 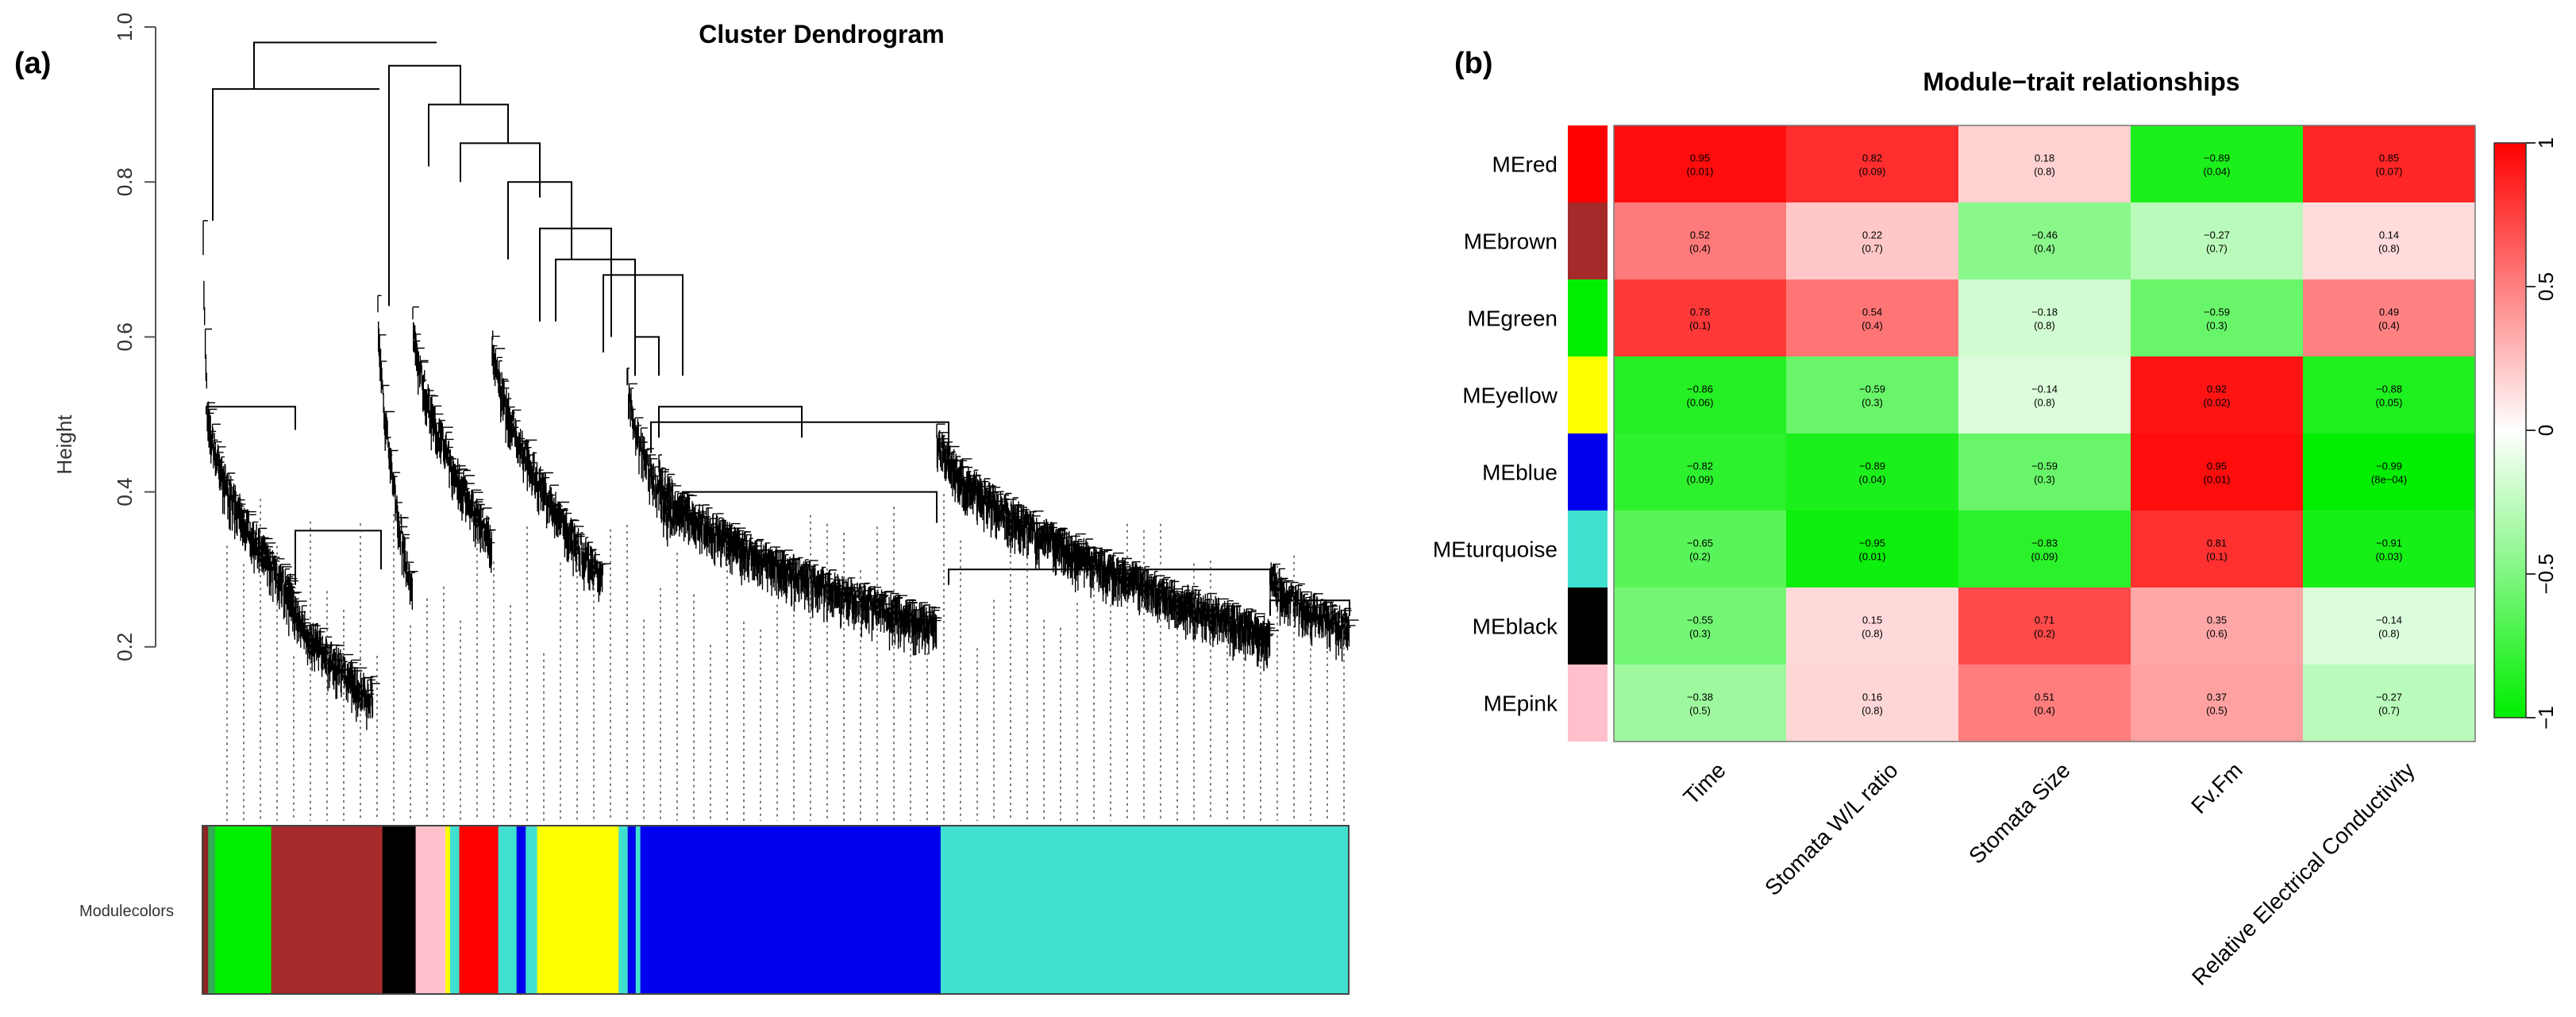 What do you see at coordinates (2389, 389) in the screenshot?
I see `cell-value: −0.88` at bounding box center [2389, 389].